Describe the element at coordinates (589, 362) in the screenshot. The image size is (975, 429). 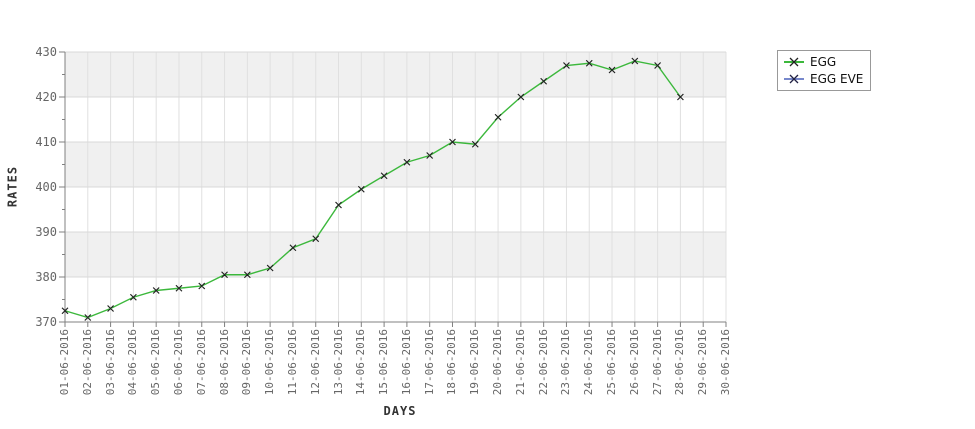
I see `x-tick-label: 24-06-2016` at that location.